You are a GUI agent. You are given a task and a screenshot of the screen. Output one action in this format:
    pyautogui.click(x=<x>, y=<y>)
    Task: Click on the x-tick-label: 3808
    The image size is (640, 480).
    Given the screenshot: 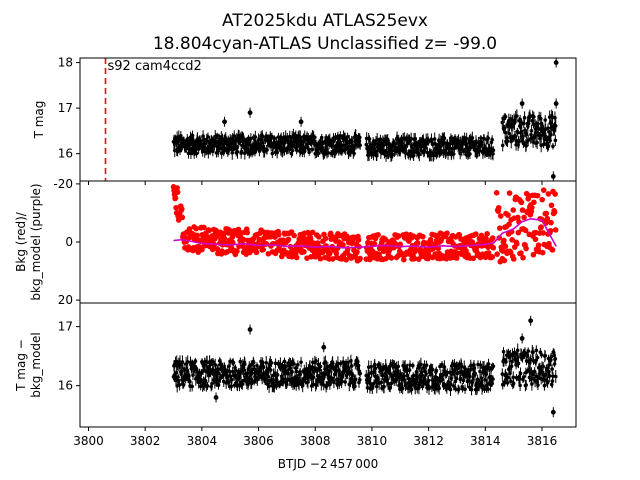 What is the action you would take?
    pyautogui.click(x=315, y=441)
    